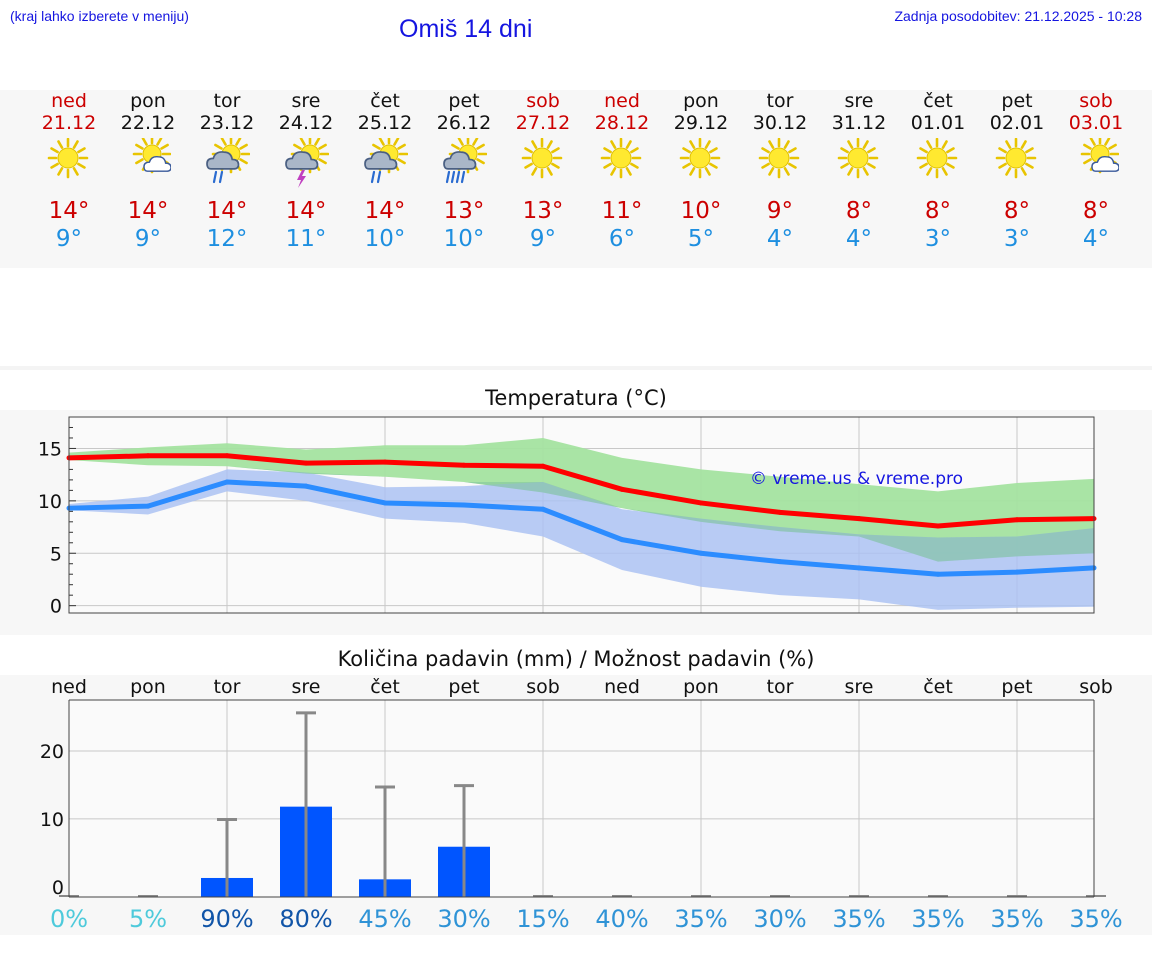 Image resolution: width=1152 pixels, height=975 pixels. I want to click on max-temperature: 10°, so click(701, 211).